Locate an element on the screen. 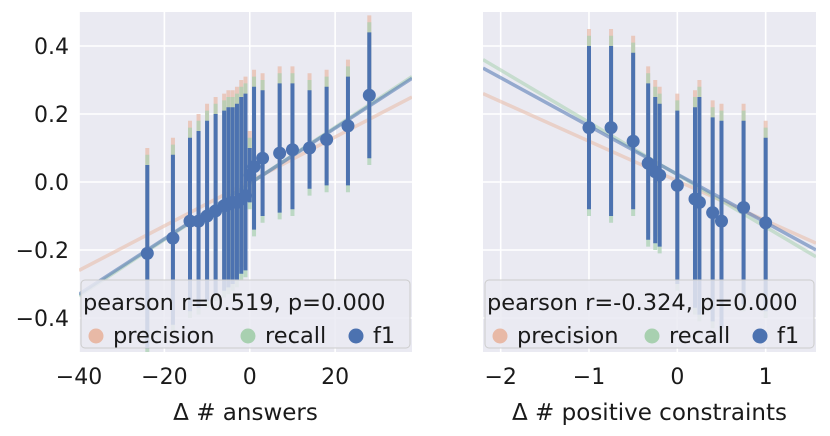 Image resolution: width=830 pixels, height=436 pixels. x-tick-label: −20 is located at coordinates (164, 377).